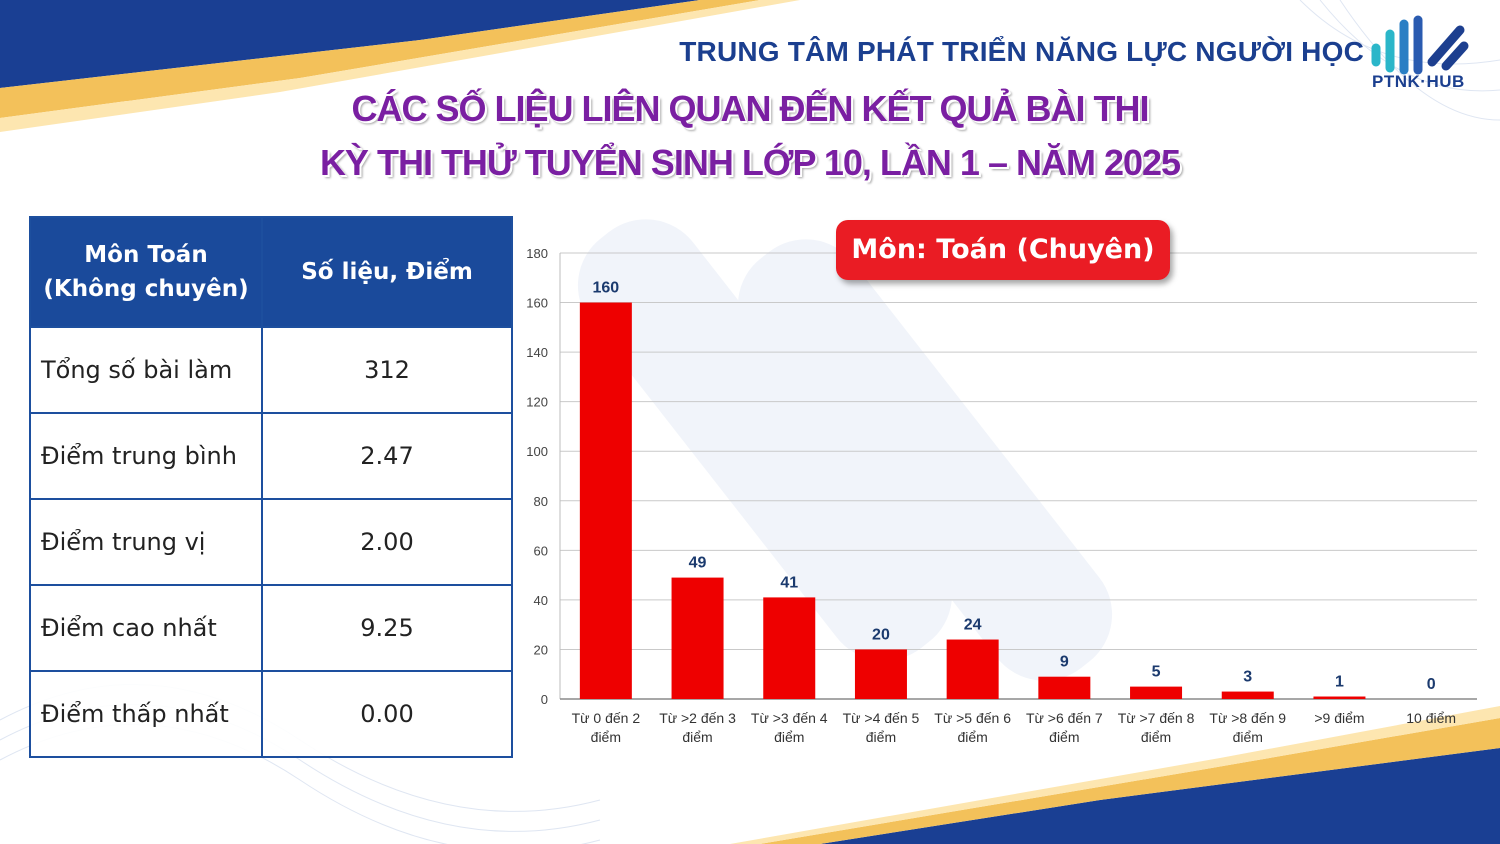 The width and height of the screenshot is (1500, 844). I want to click on table-row: Điểm trung vị 2.00, so click(271, 542).